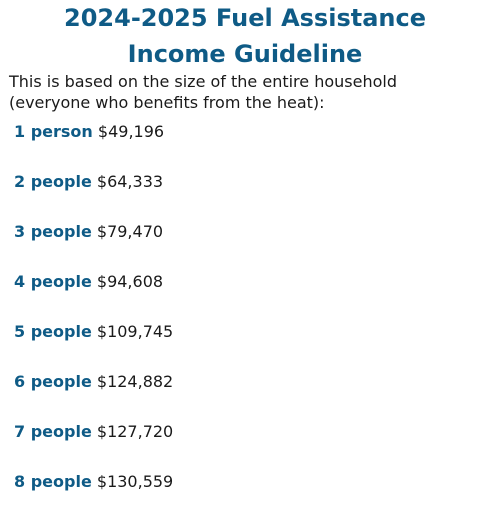 Image resolution: width=500 pixels, height=521 pixels. Describe the element at coordinates (135, 381) in the screenshot. I see `income-limit: $124,882` at that location.